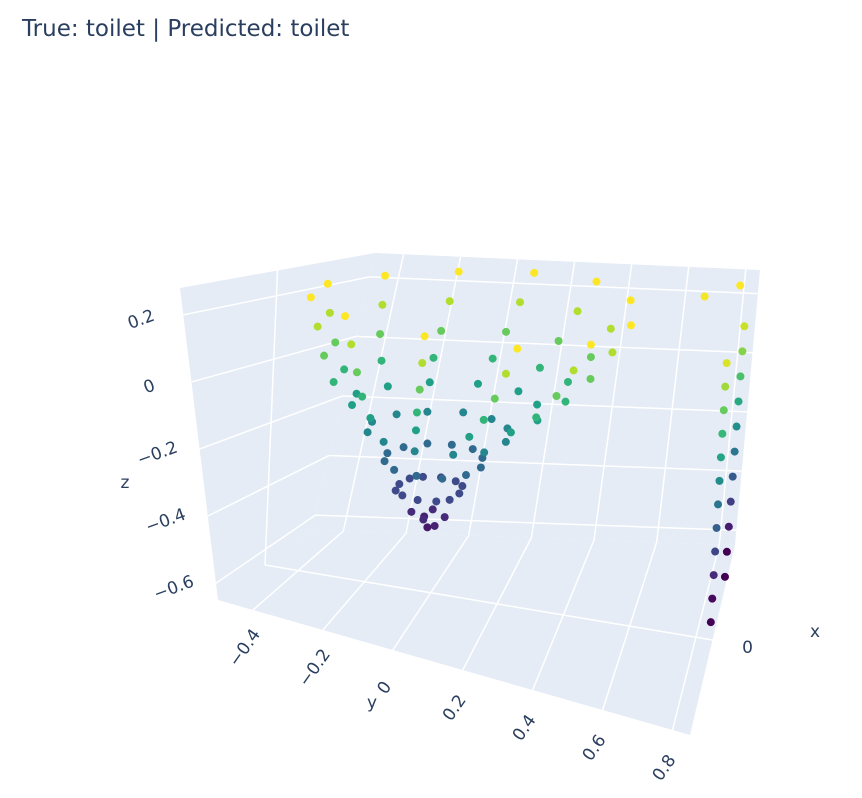 This screenshot has width=862, height=798. I want to click on y-tick-label: 0.6, so click(595, 748).